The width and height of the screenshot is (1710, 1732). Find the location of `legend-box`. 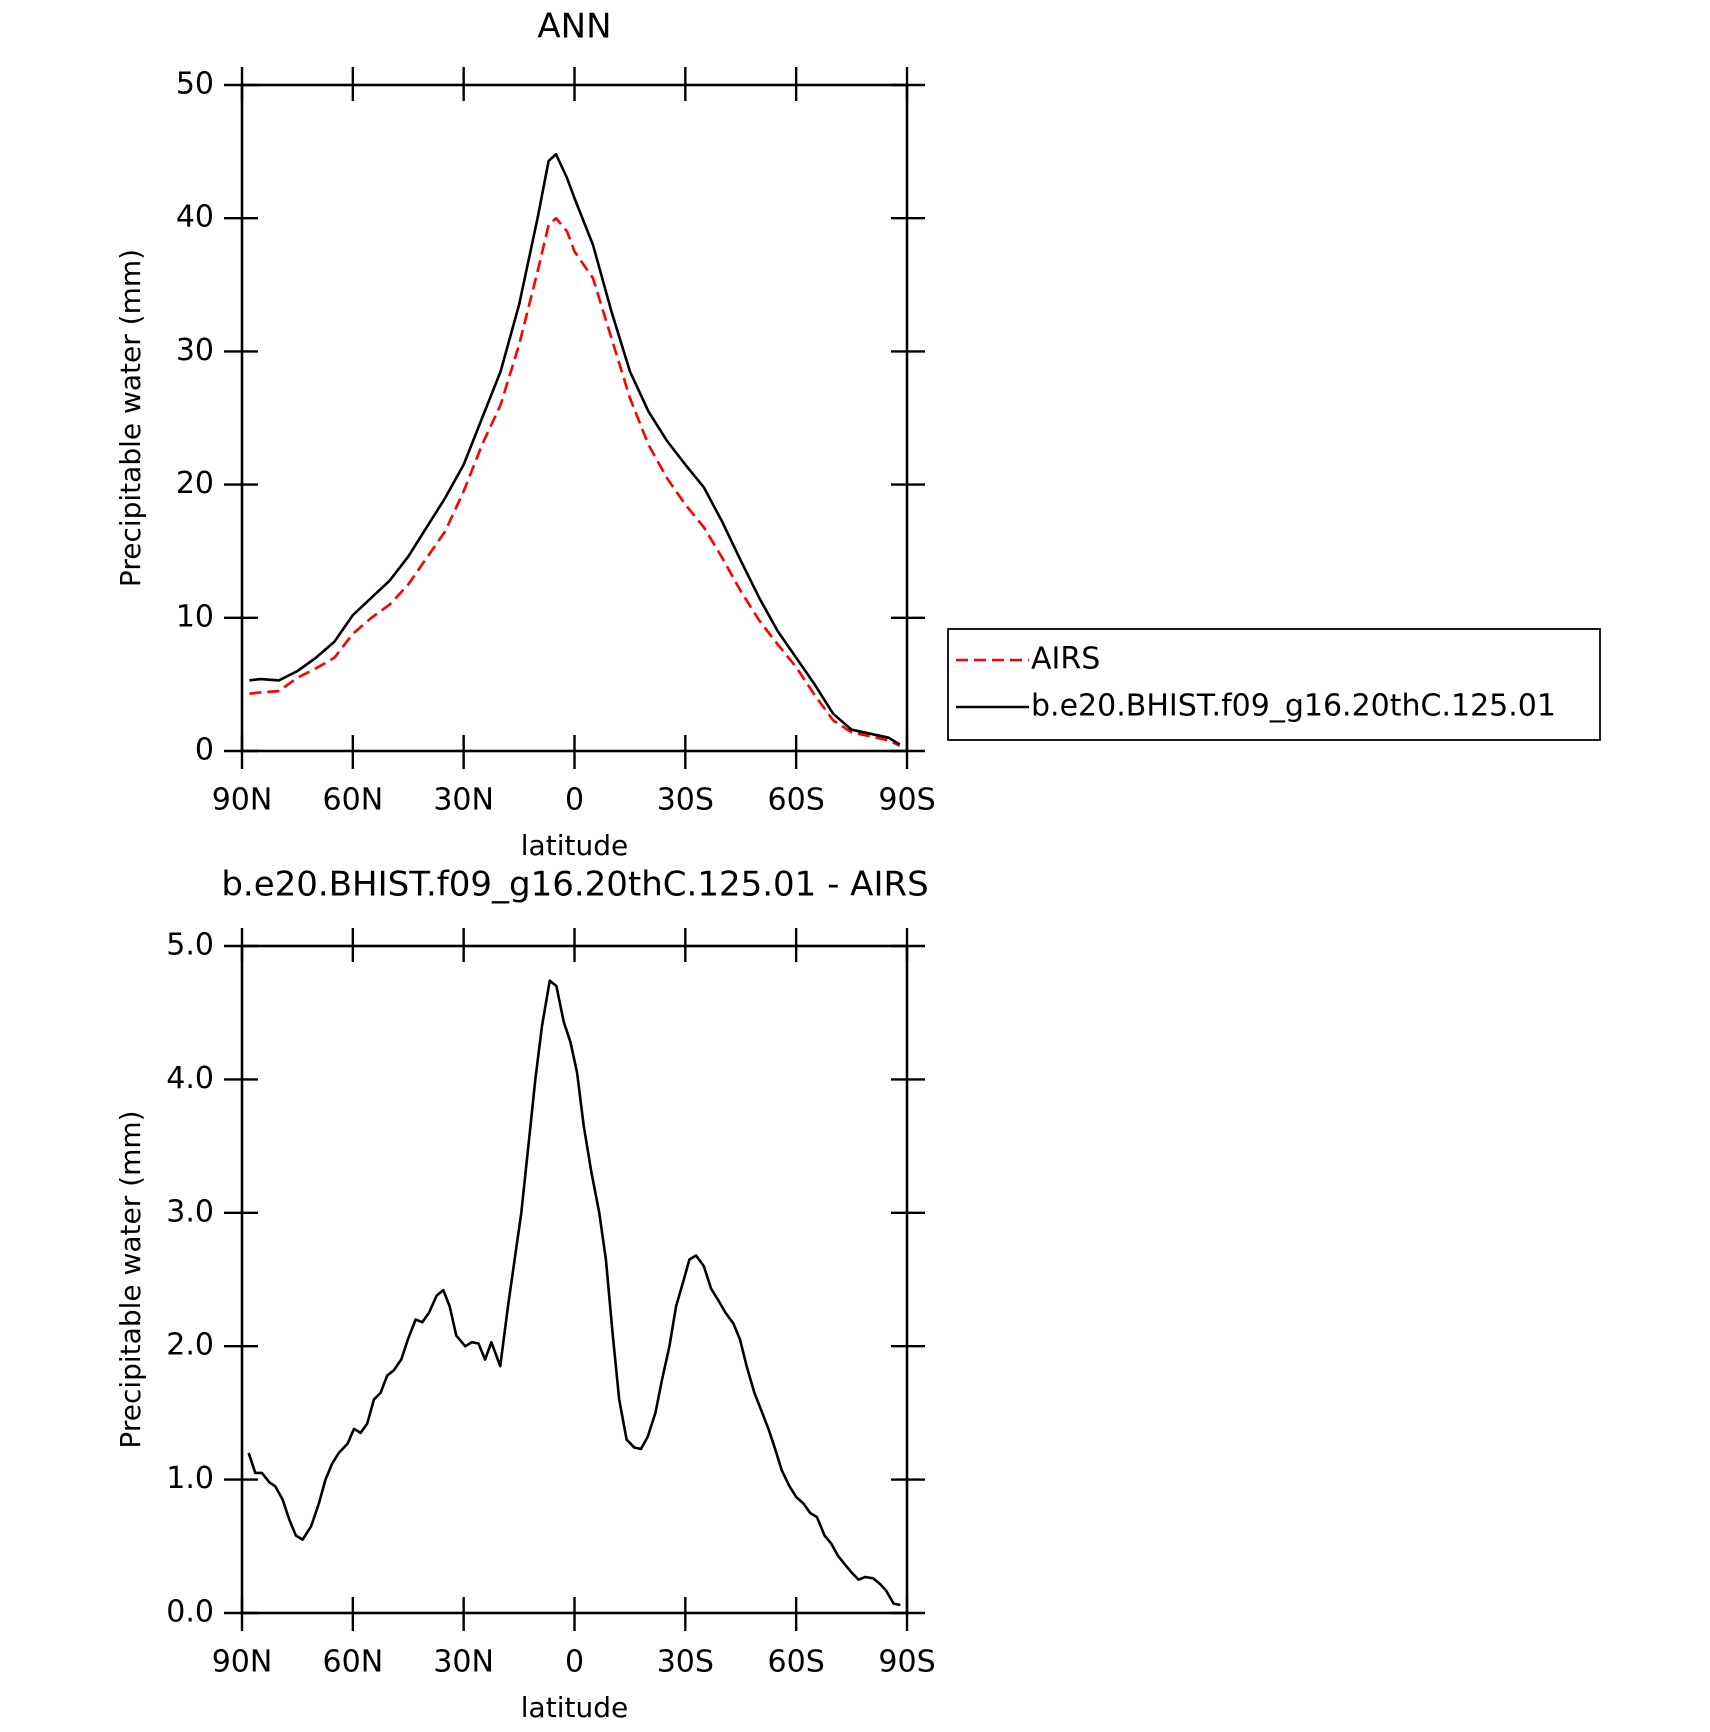

legend-box is located at coordinates (1274, 684).